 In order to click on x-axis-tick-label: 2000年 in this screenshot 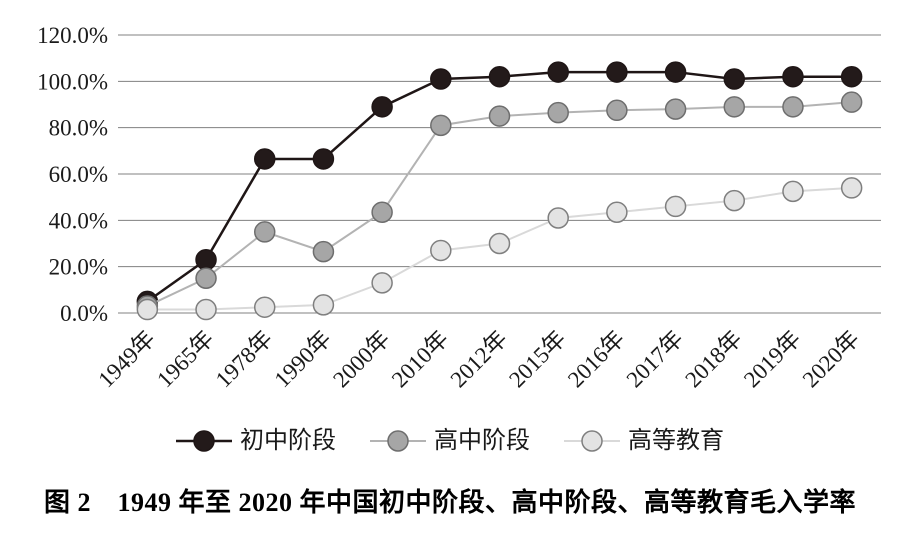, I will do `click(361, 359)`.